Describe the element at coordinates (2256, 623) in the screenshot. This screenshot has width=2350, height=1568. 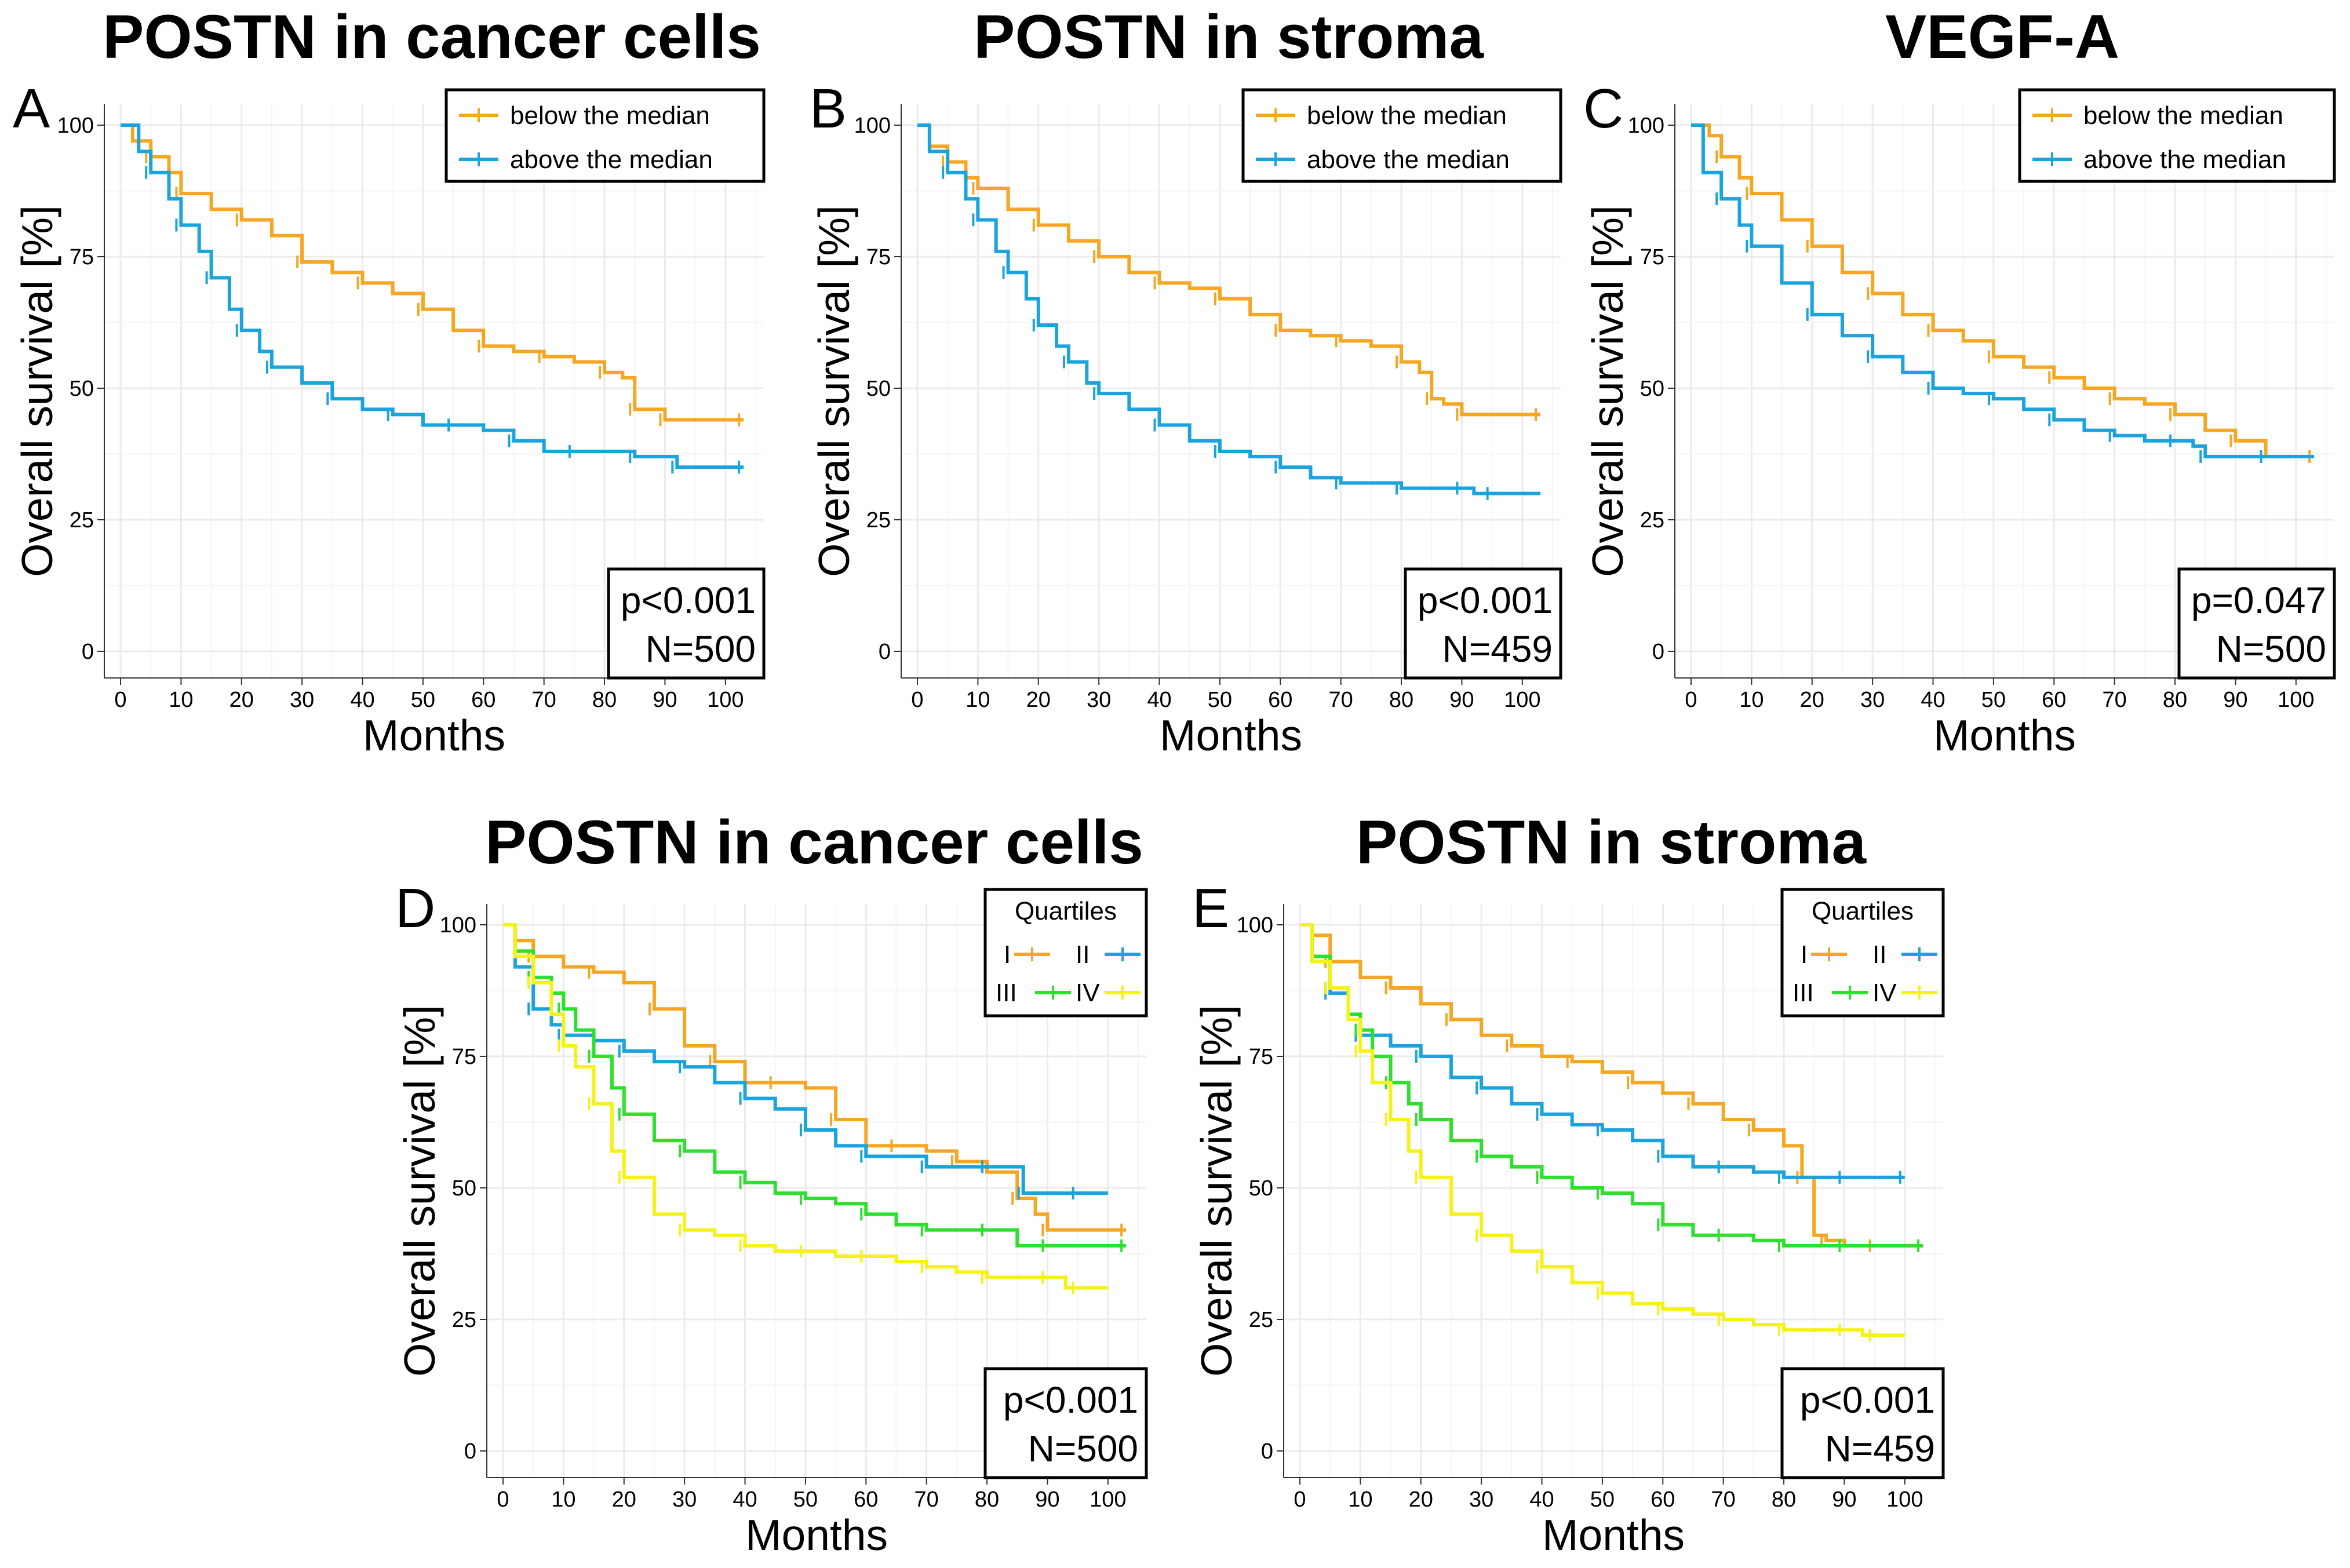
I see `stats-box: p=0.047 N=500` at that location.